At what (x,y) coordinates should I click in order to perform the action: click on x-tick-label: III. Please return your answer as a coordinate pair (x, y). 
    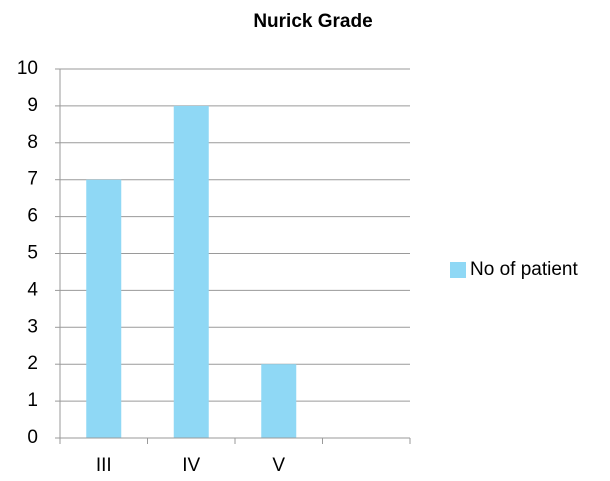
    Looking at the image, I should click on (104, 465).